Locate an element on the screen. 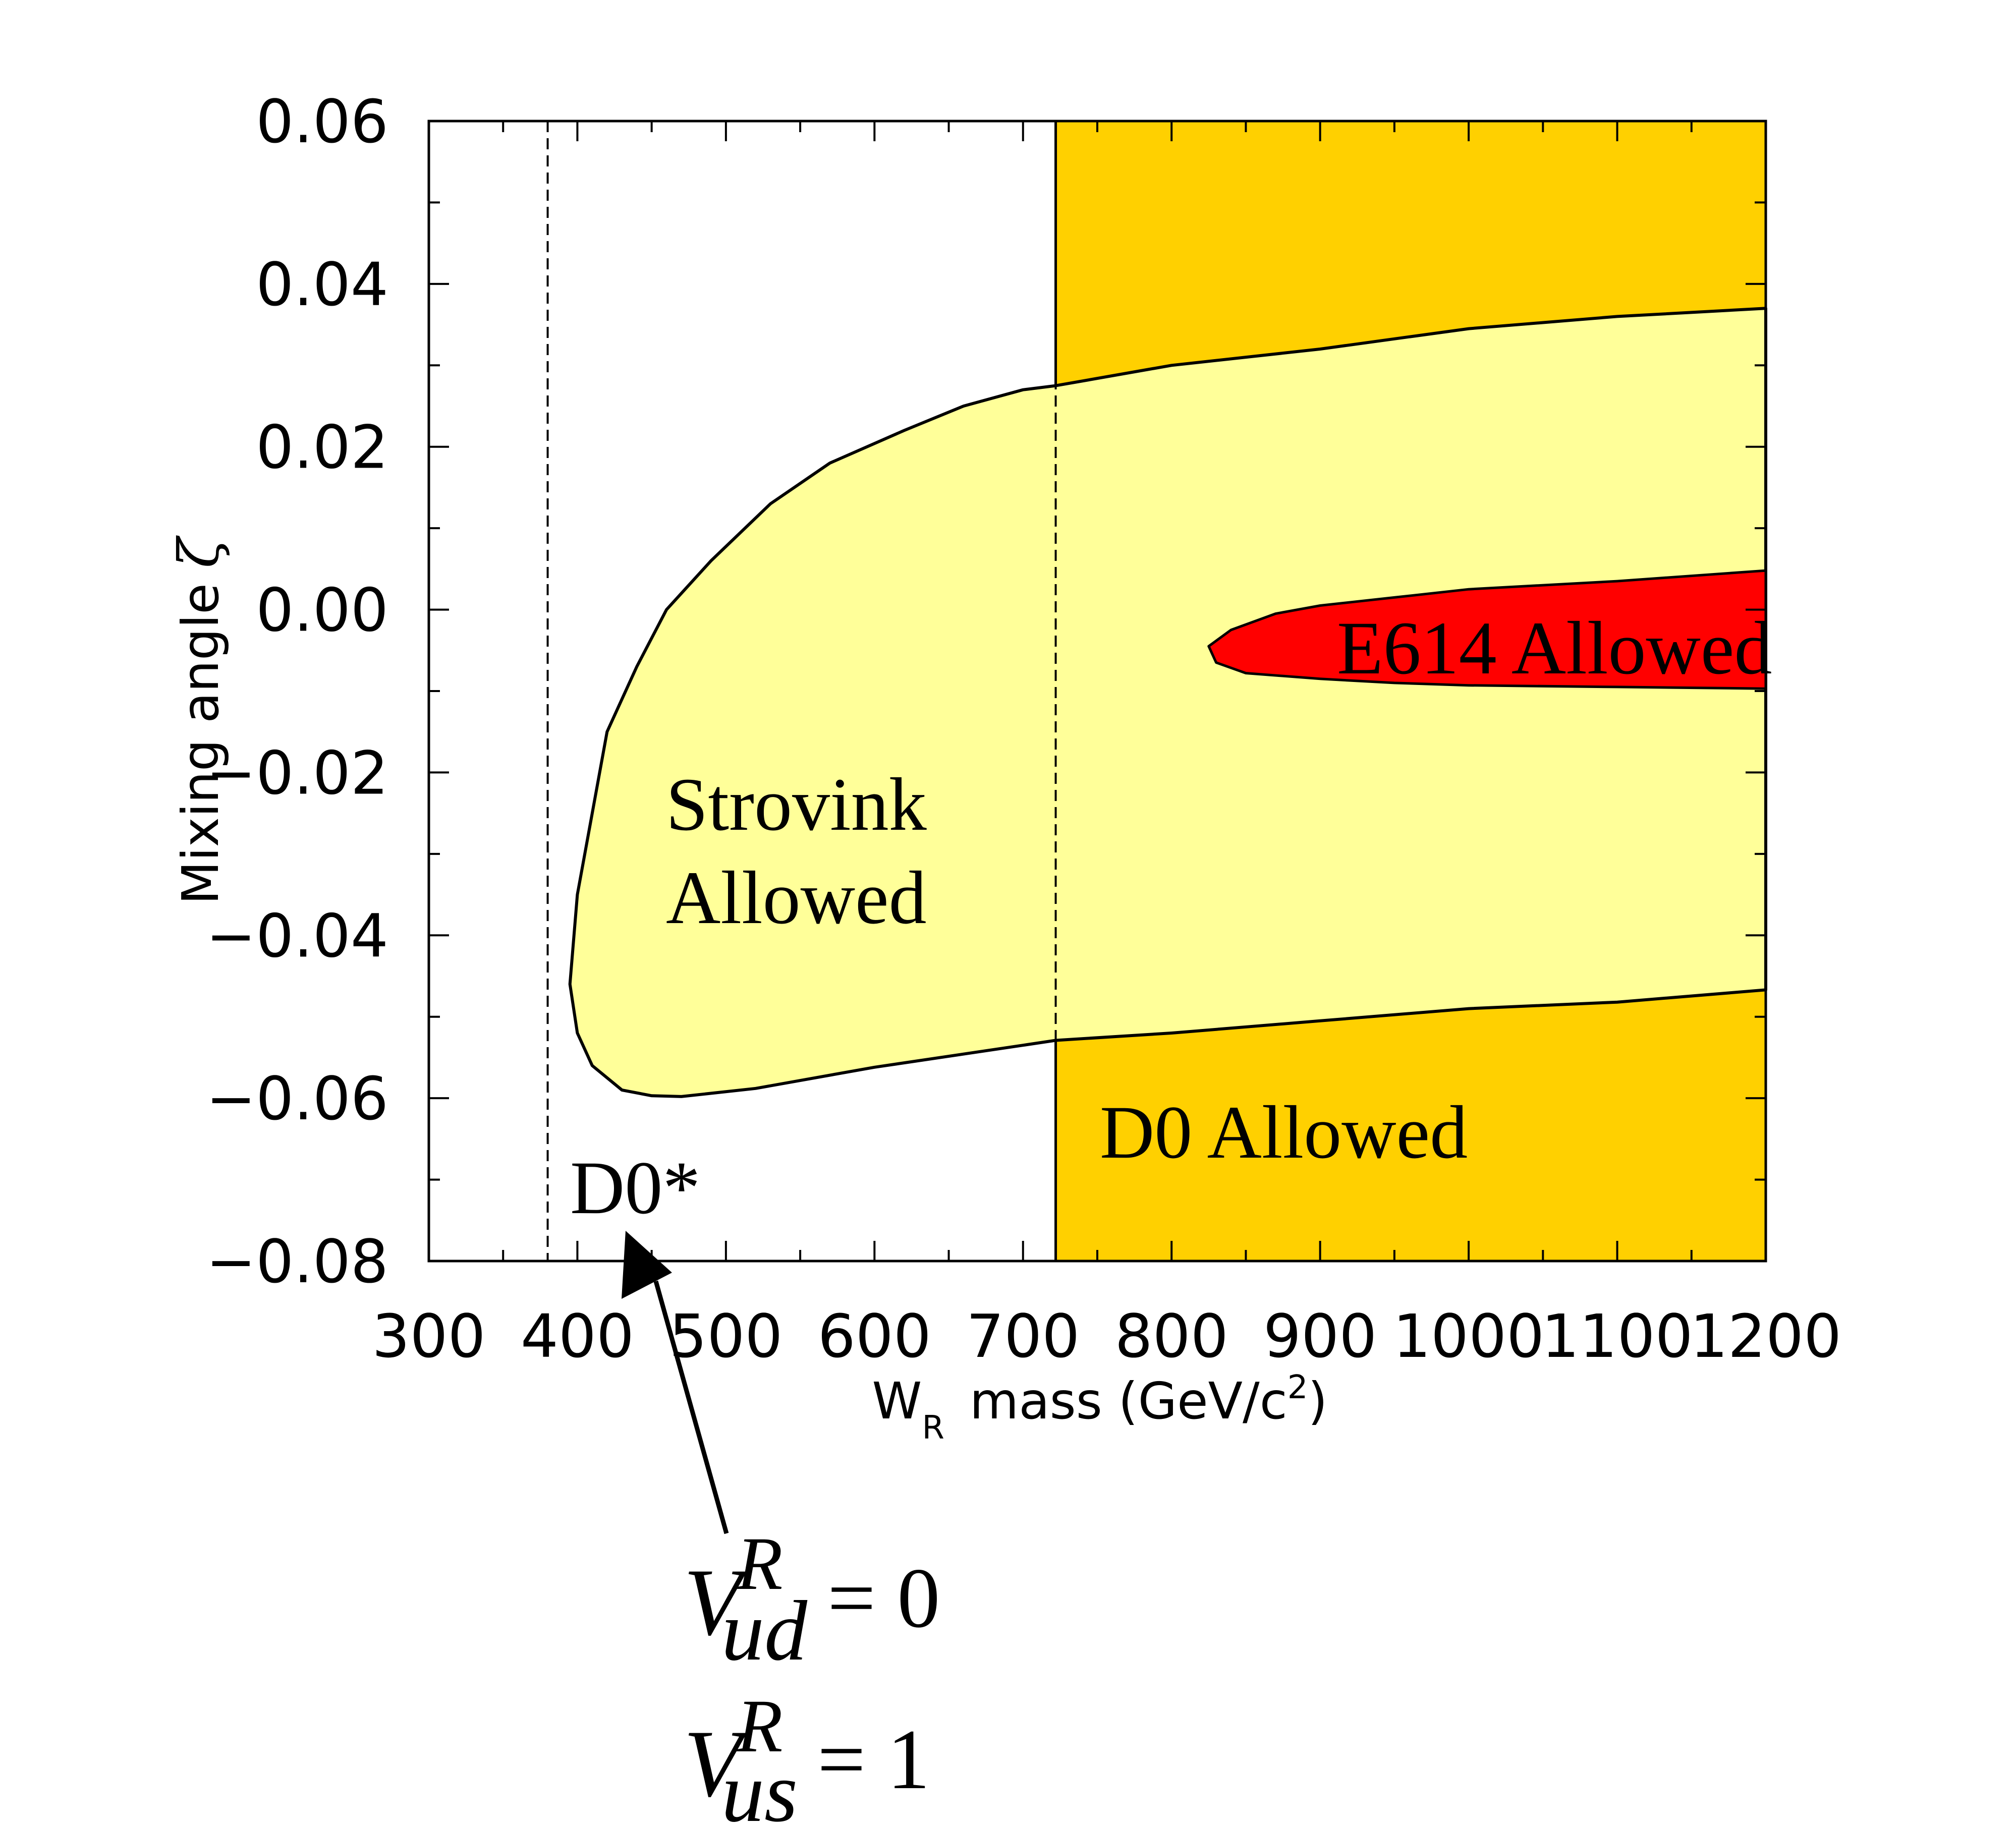  d0-label: D0 Allowed is located at coordinates (1284, 1133).